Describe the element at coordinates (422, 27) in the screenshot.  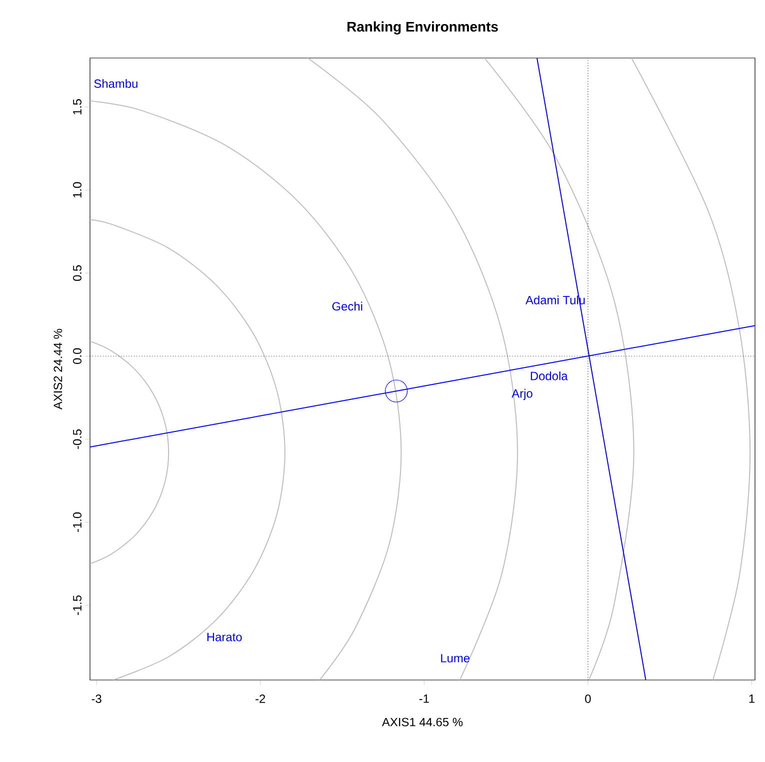
I see `chart-title: Ranking Environments` at that location.